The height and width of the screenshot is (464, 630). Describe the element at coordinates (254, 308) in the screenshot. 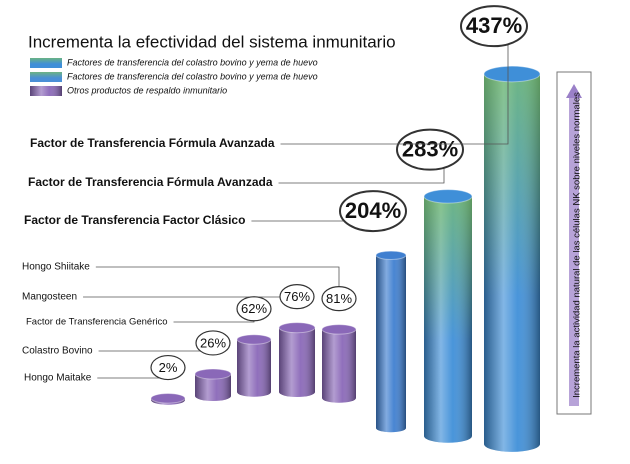

I see `value-label: 62%` at that location.